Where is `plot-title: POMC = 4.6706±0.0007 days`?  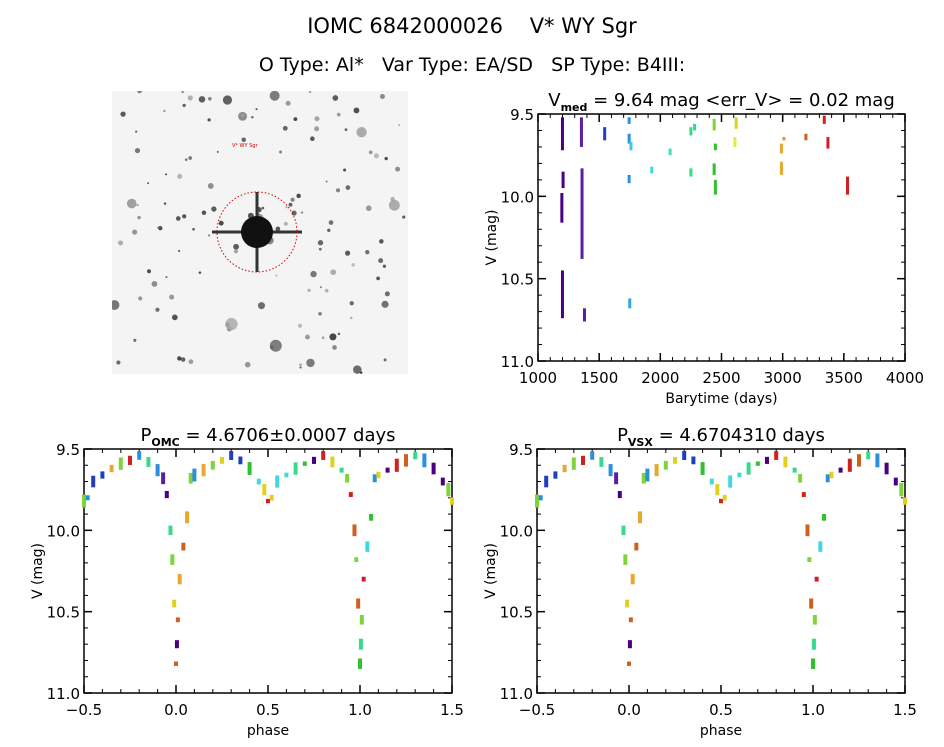 plot-title: POMC = 4.6706±0.0007 days is located at coordinates (267, 437).